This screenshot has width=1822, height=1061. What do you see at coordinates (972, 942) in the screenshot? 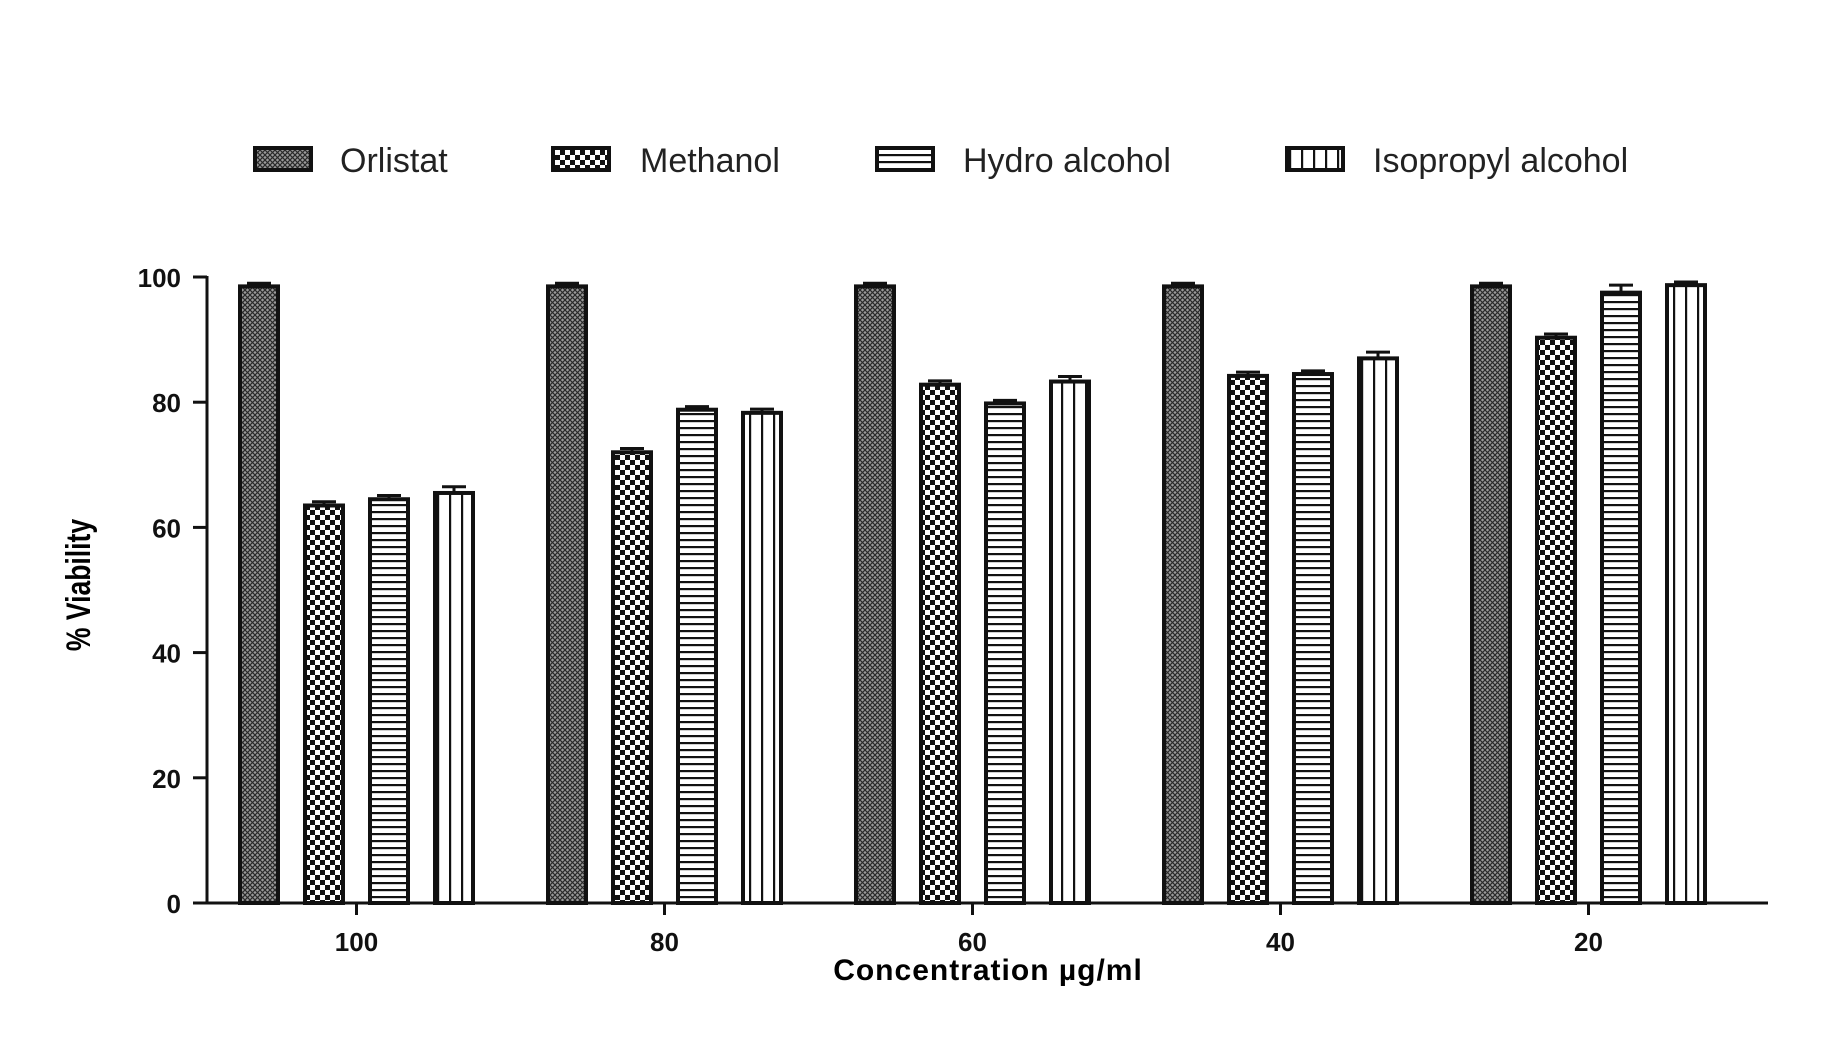
I see `x-tick-label: 60` at bounding box center [972, 942].